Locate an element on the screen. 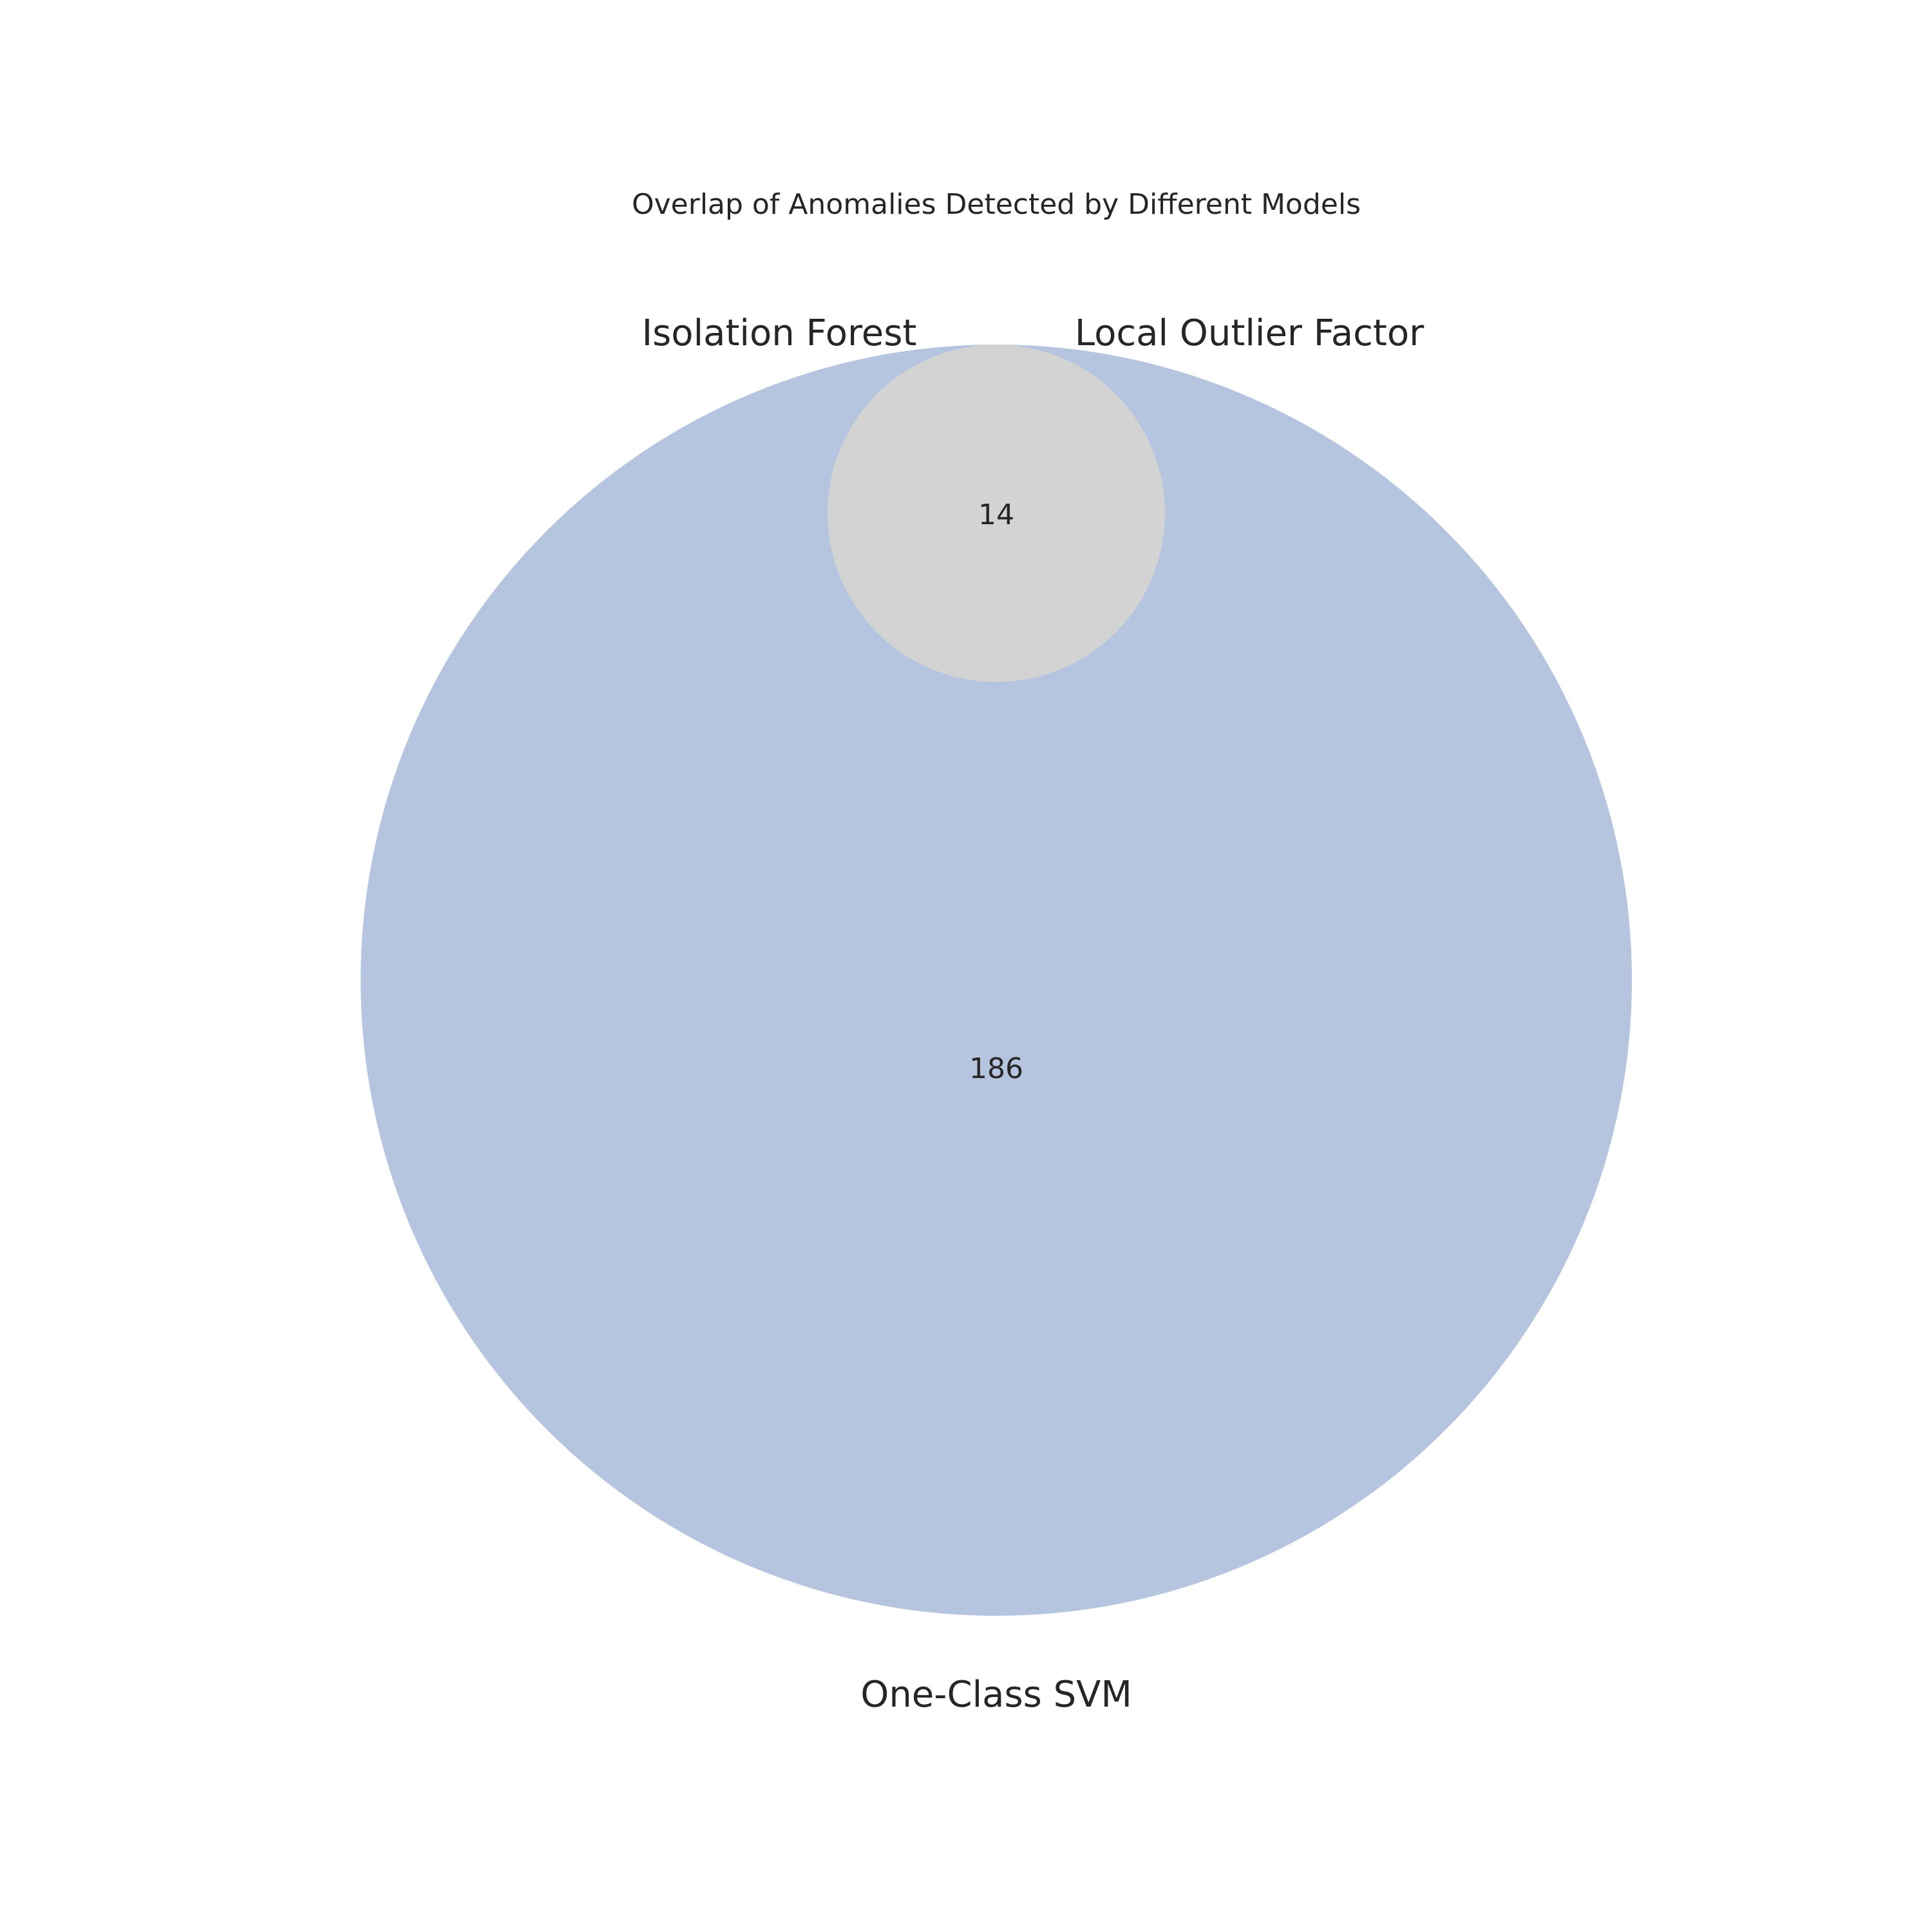 Image resolution: width=1932 pixels, height=1932 pixels. set-label-isolation-forest: Isolation Forest is located at coordinates (780, 333).